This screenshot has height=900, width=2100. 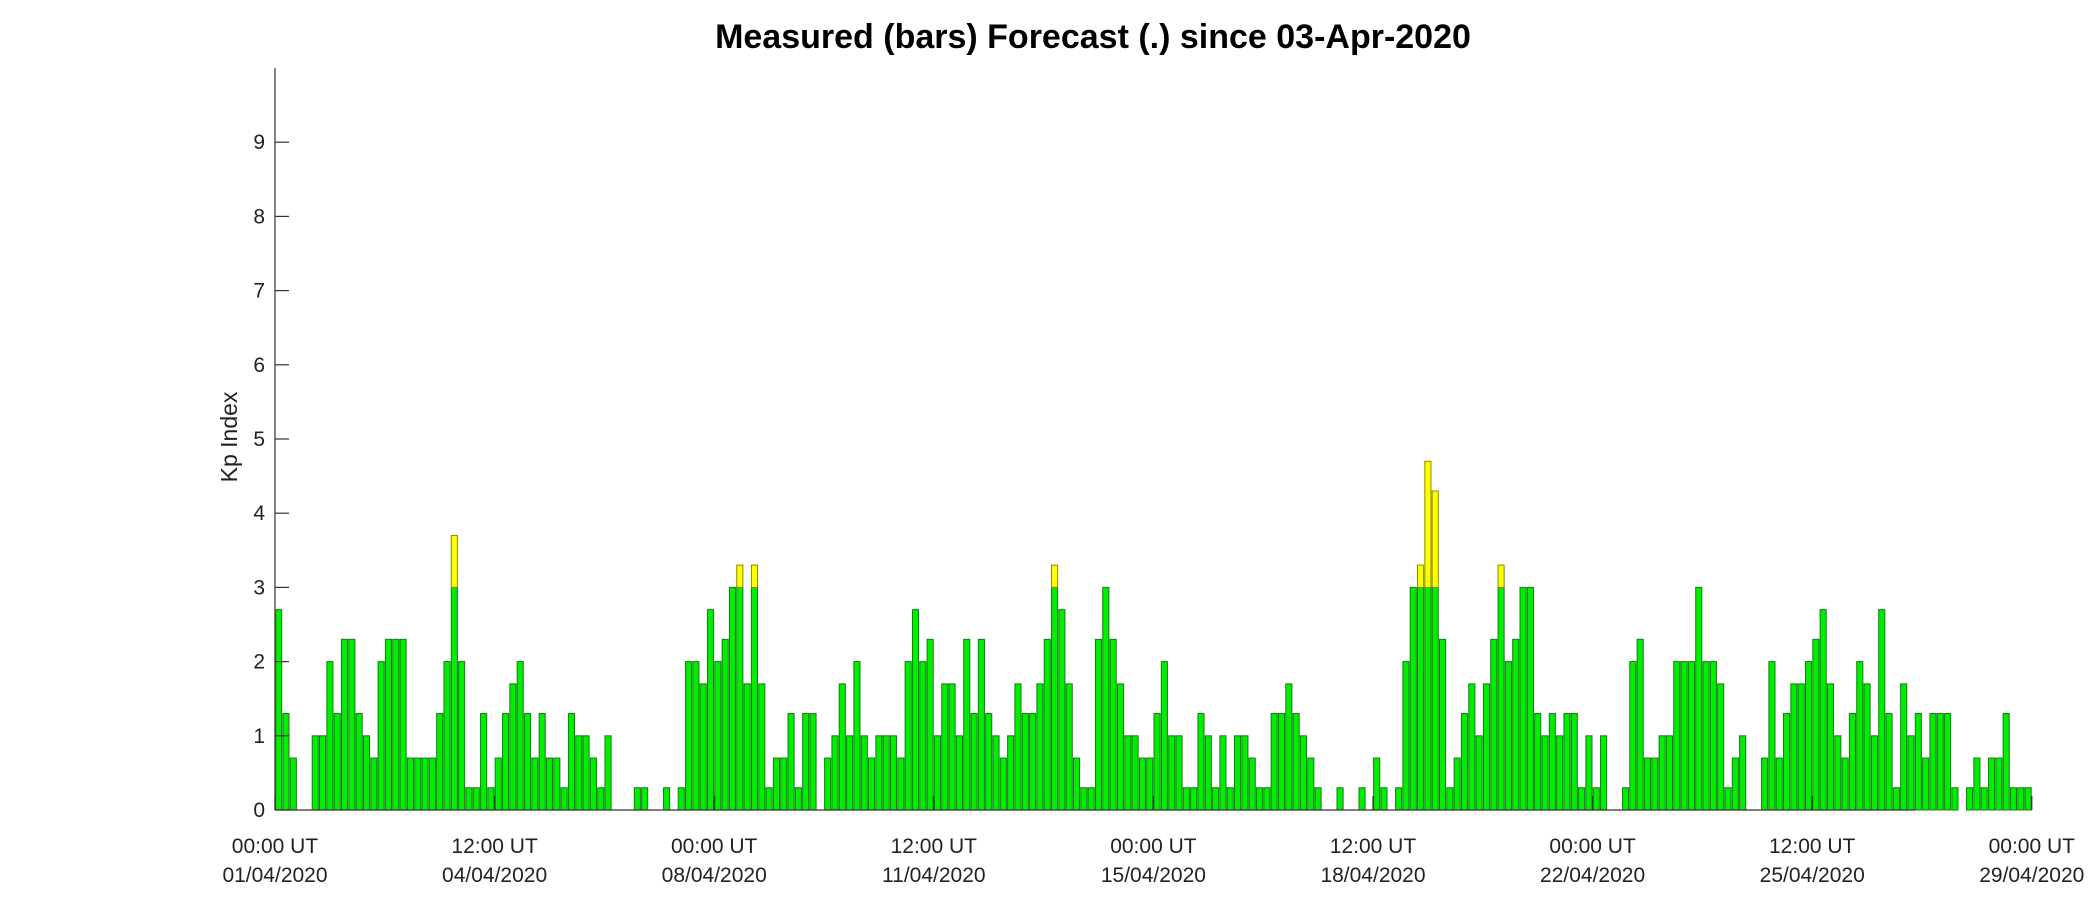 What do you see at coordinates (271, 476) in the screenshot?
I see `y-axis: 0 1 2 3 4 5 6 7 8 9` at bounding box center [271, 476].